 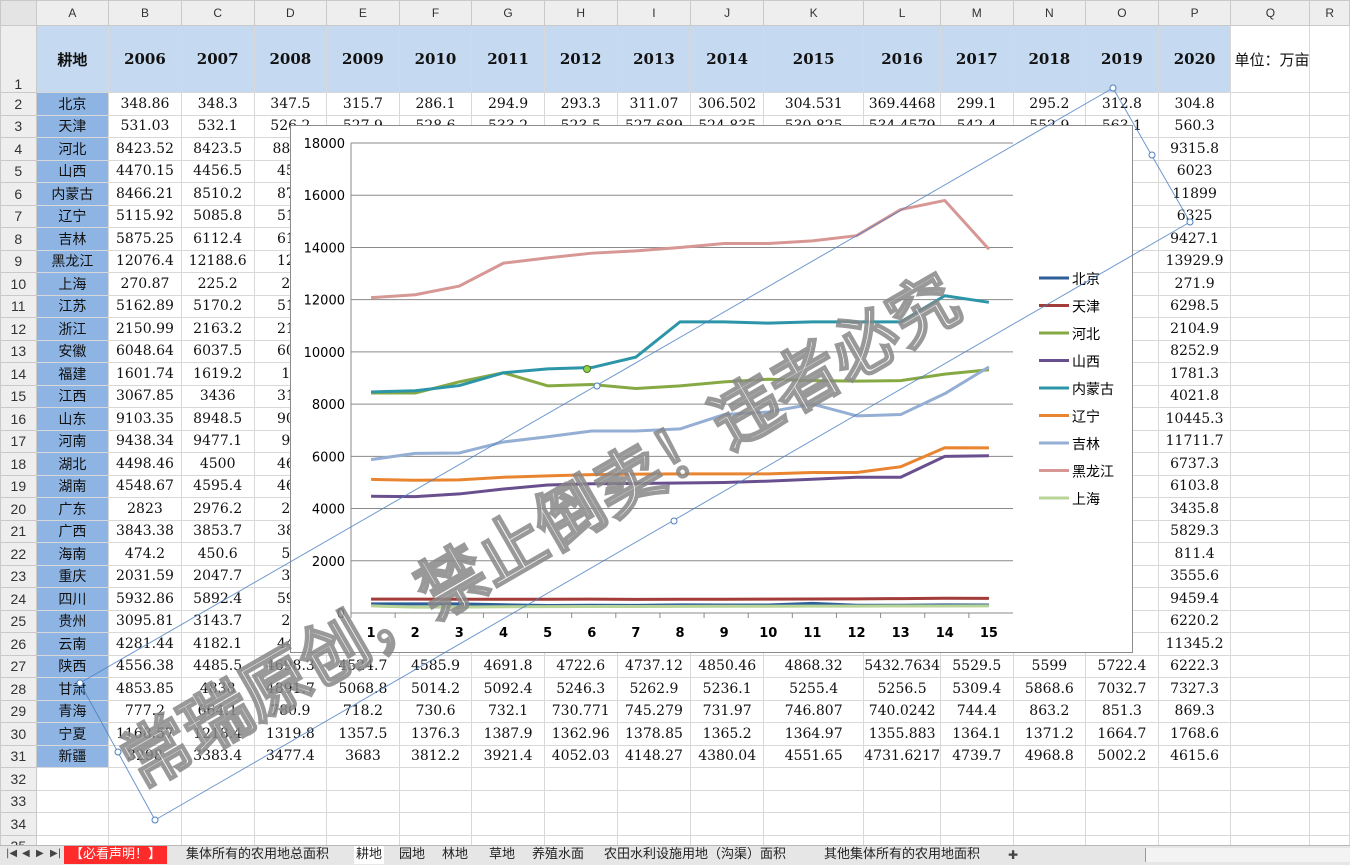 I want to click on row-header-7: 7, so click(x=18, y=216).